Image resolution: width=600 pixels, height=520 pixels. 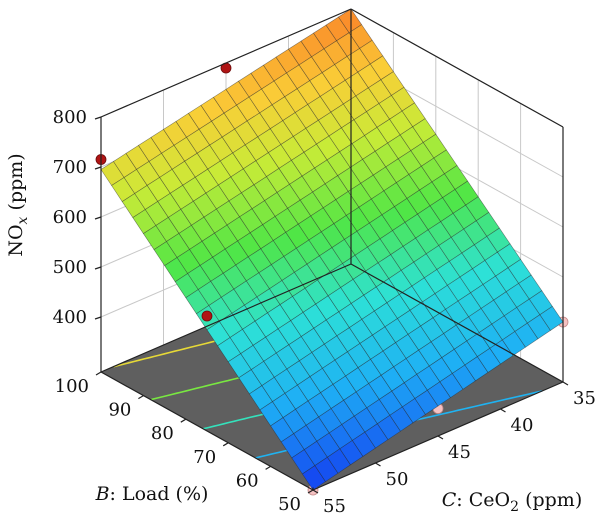 What do you see at coordinates (584, 398) in the screenshot?
I see `y-tick-label: 35` at bounding box center [584, 398].